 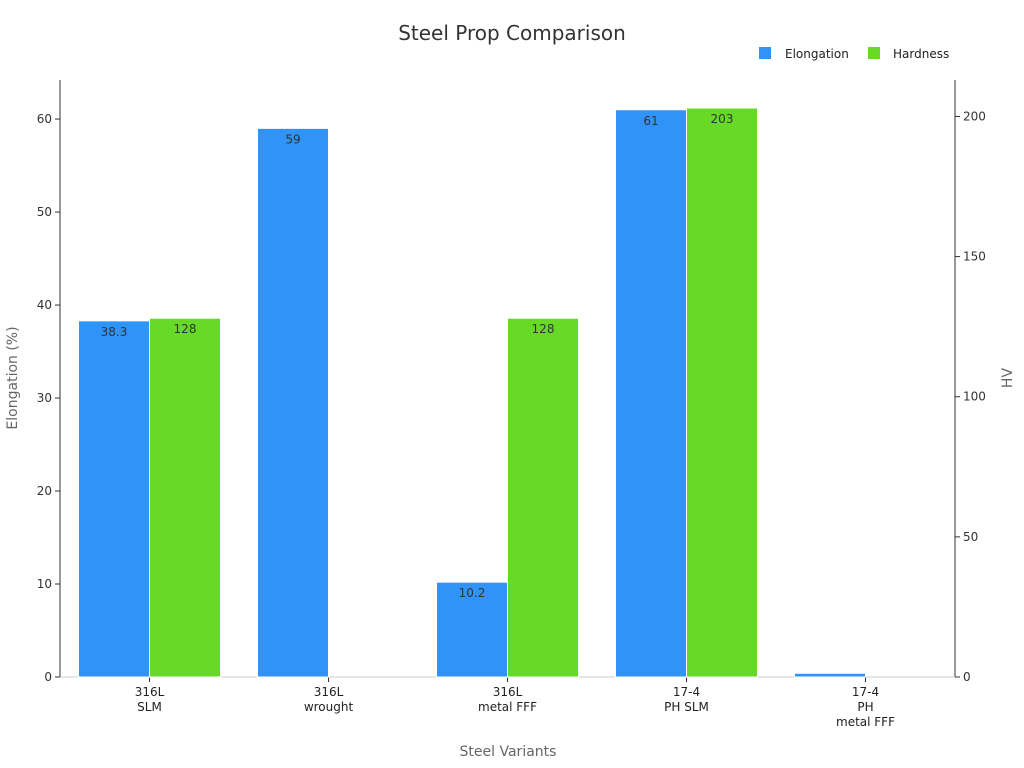 What do you see at coordinates (967, 677) in the screenshot?
I see `y2-tick-label: 0` at bounding box center [967, 677].